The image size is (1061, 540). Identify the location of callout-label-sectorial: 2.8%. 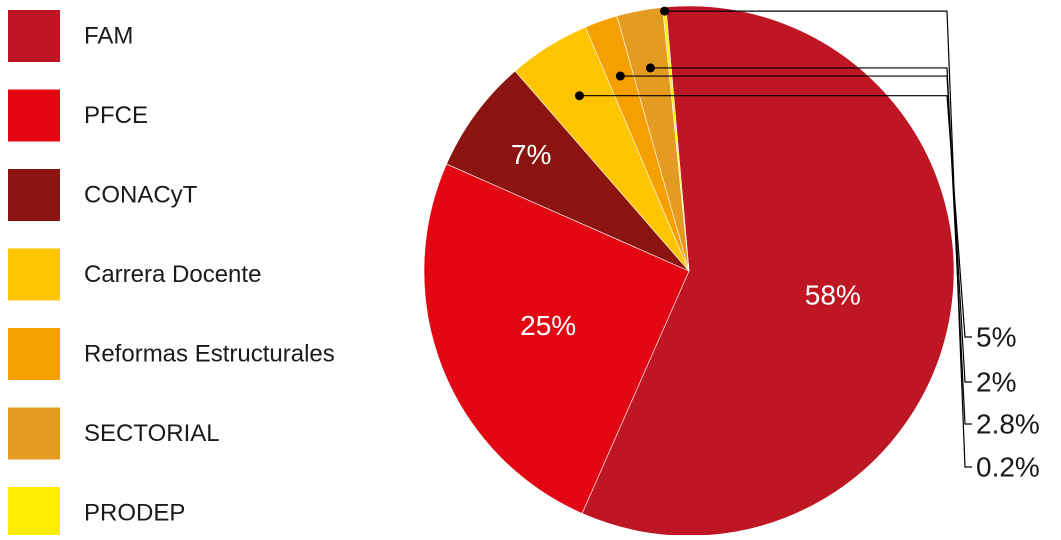
(1008, 424).